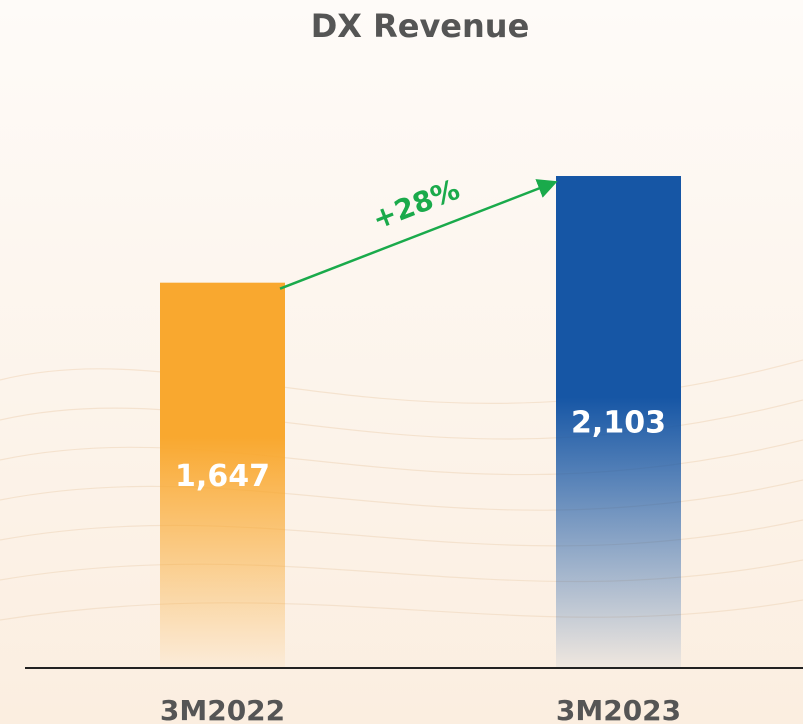 This screenshot has height=724, width=803. I want to click on value-label: 1,647, so click(222, 476).